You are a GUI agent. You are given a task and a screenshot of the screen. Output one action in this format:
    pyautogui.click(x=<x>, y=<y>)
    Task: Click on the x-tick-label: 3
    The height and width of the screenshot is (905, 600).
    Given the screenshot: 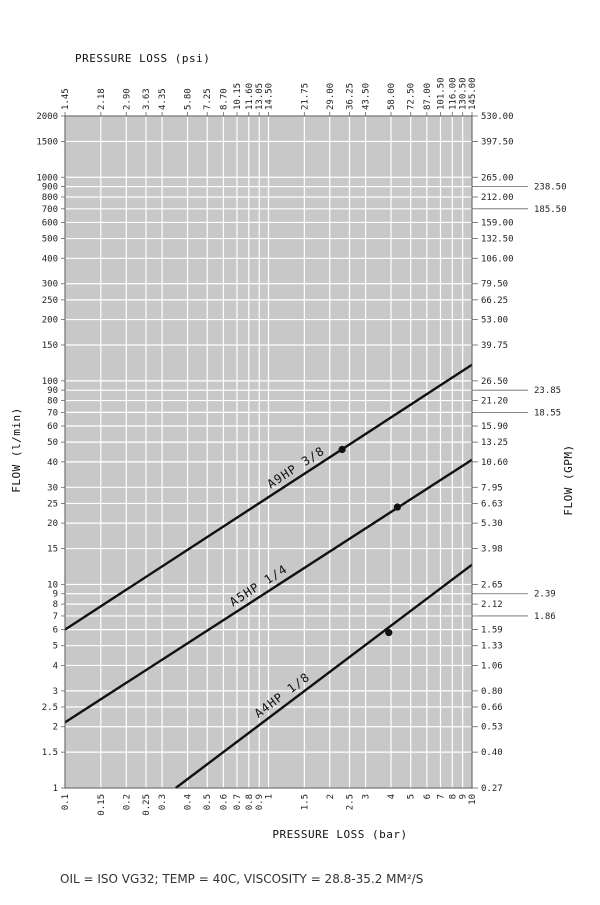 What is the action you would take?
    pyautogui.click(x=367, y=796)
    